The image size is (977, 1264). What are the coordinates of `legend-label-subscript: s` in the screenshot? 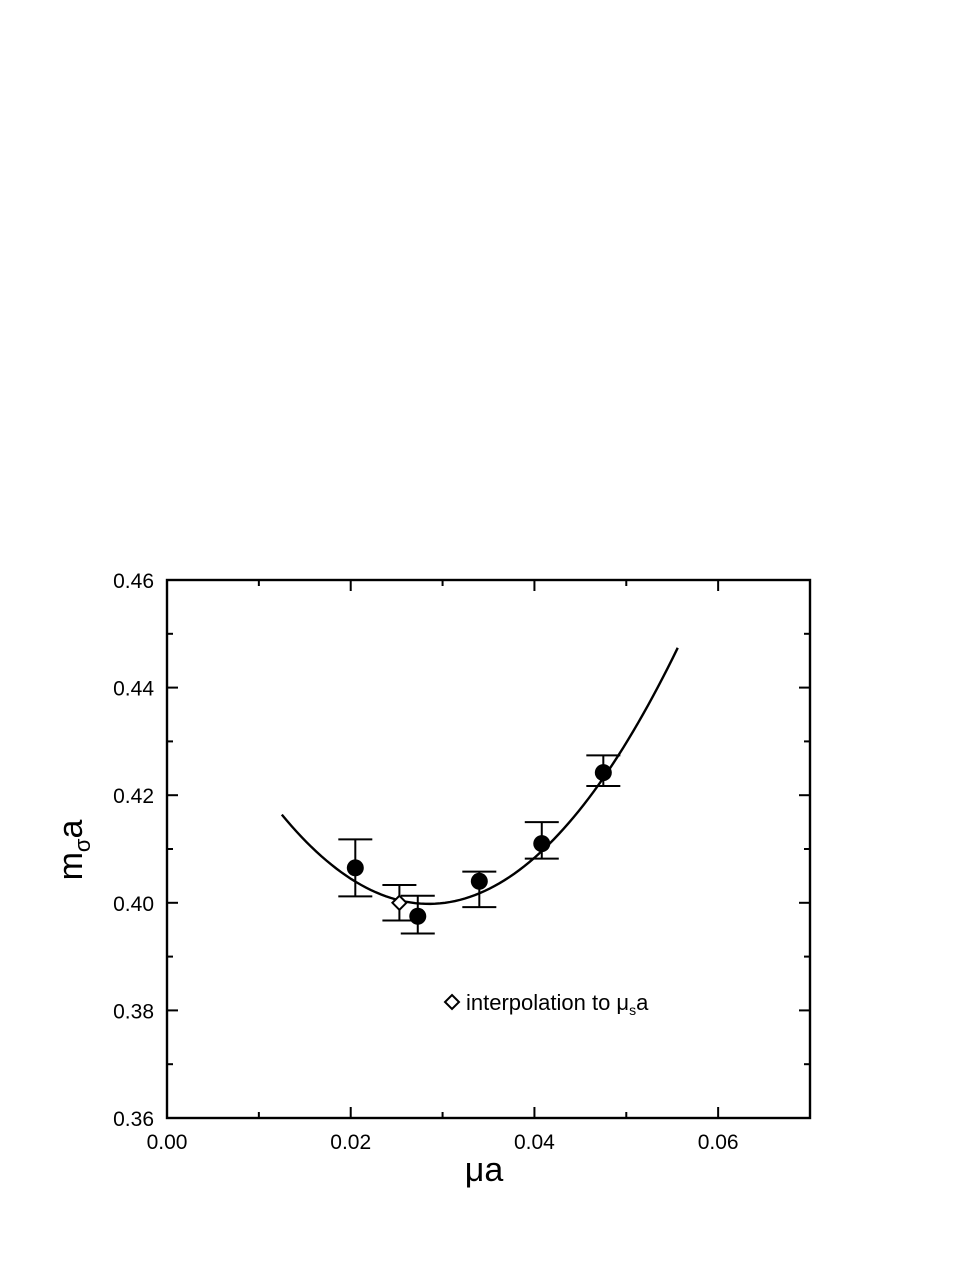 It's located at (632, 1010).